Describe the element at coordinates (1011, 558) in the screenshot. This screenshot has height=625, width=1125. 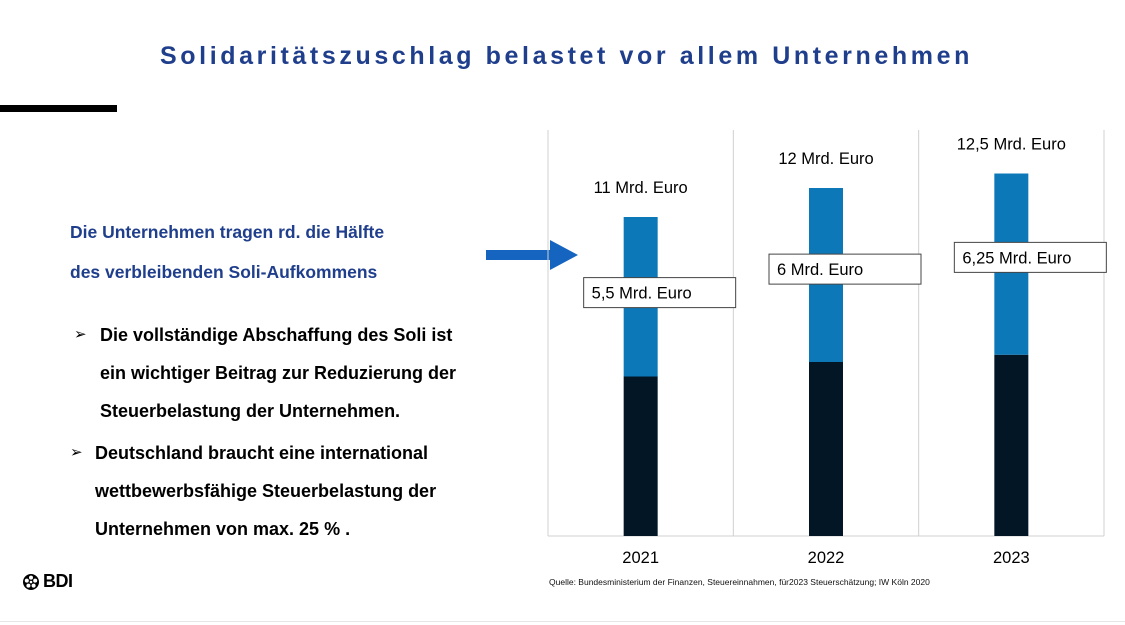
I see `x-tick-label-2023: 2023` at that location.